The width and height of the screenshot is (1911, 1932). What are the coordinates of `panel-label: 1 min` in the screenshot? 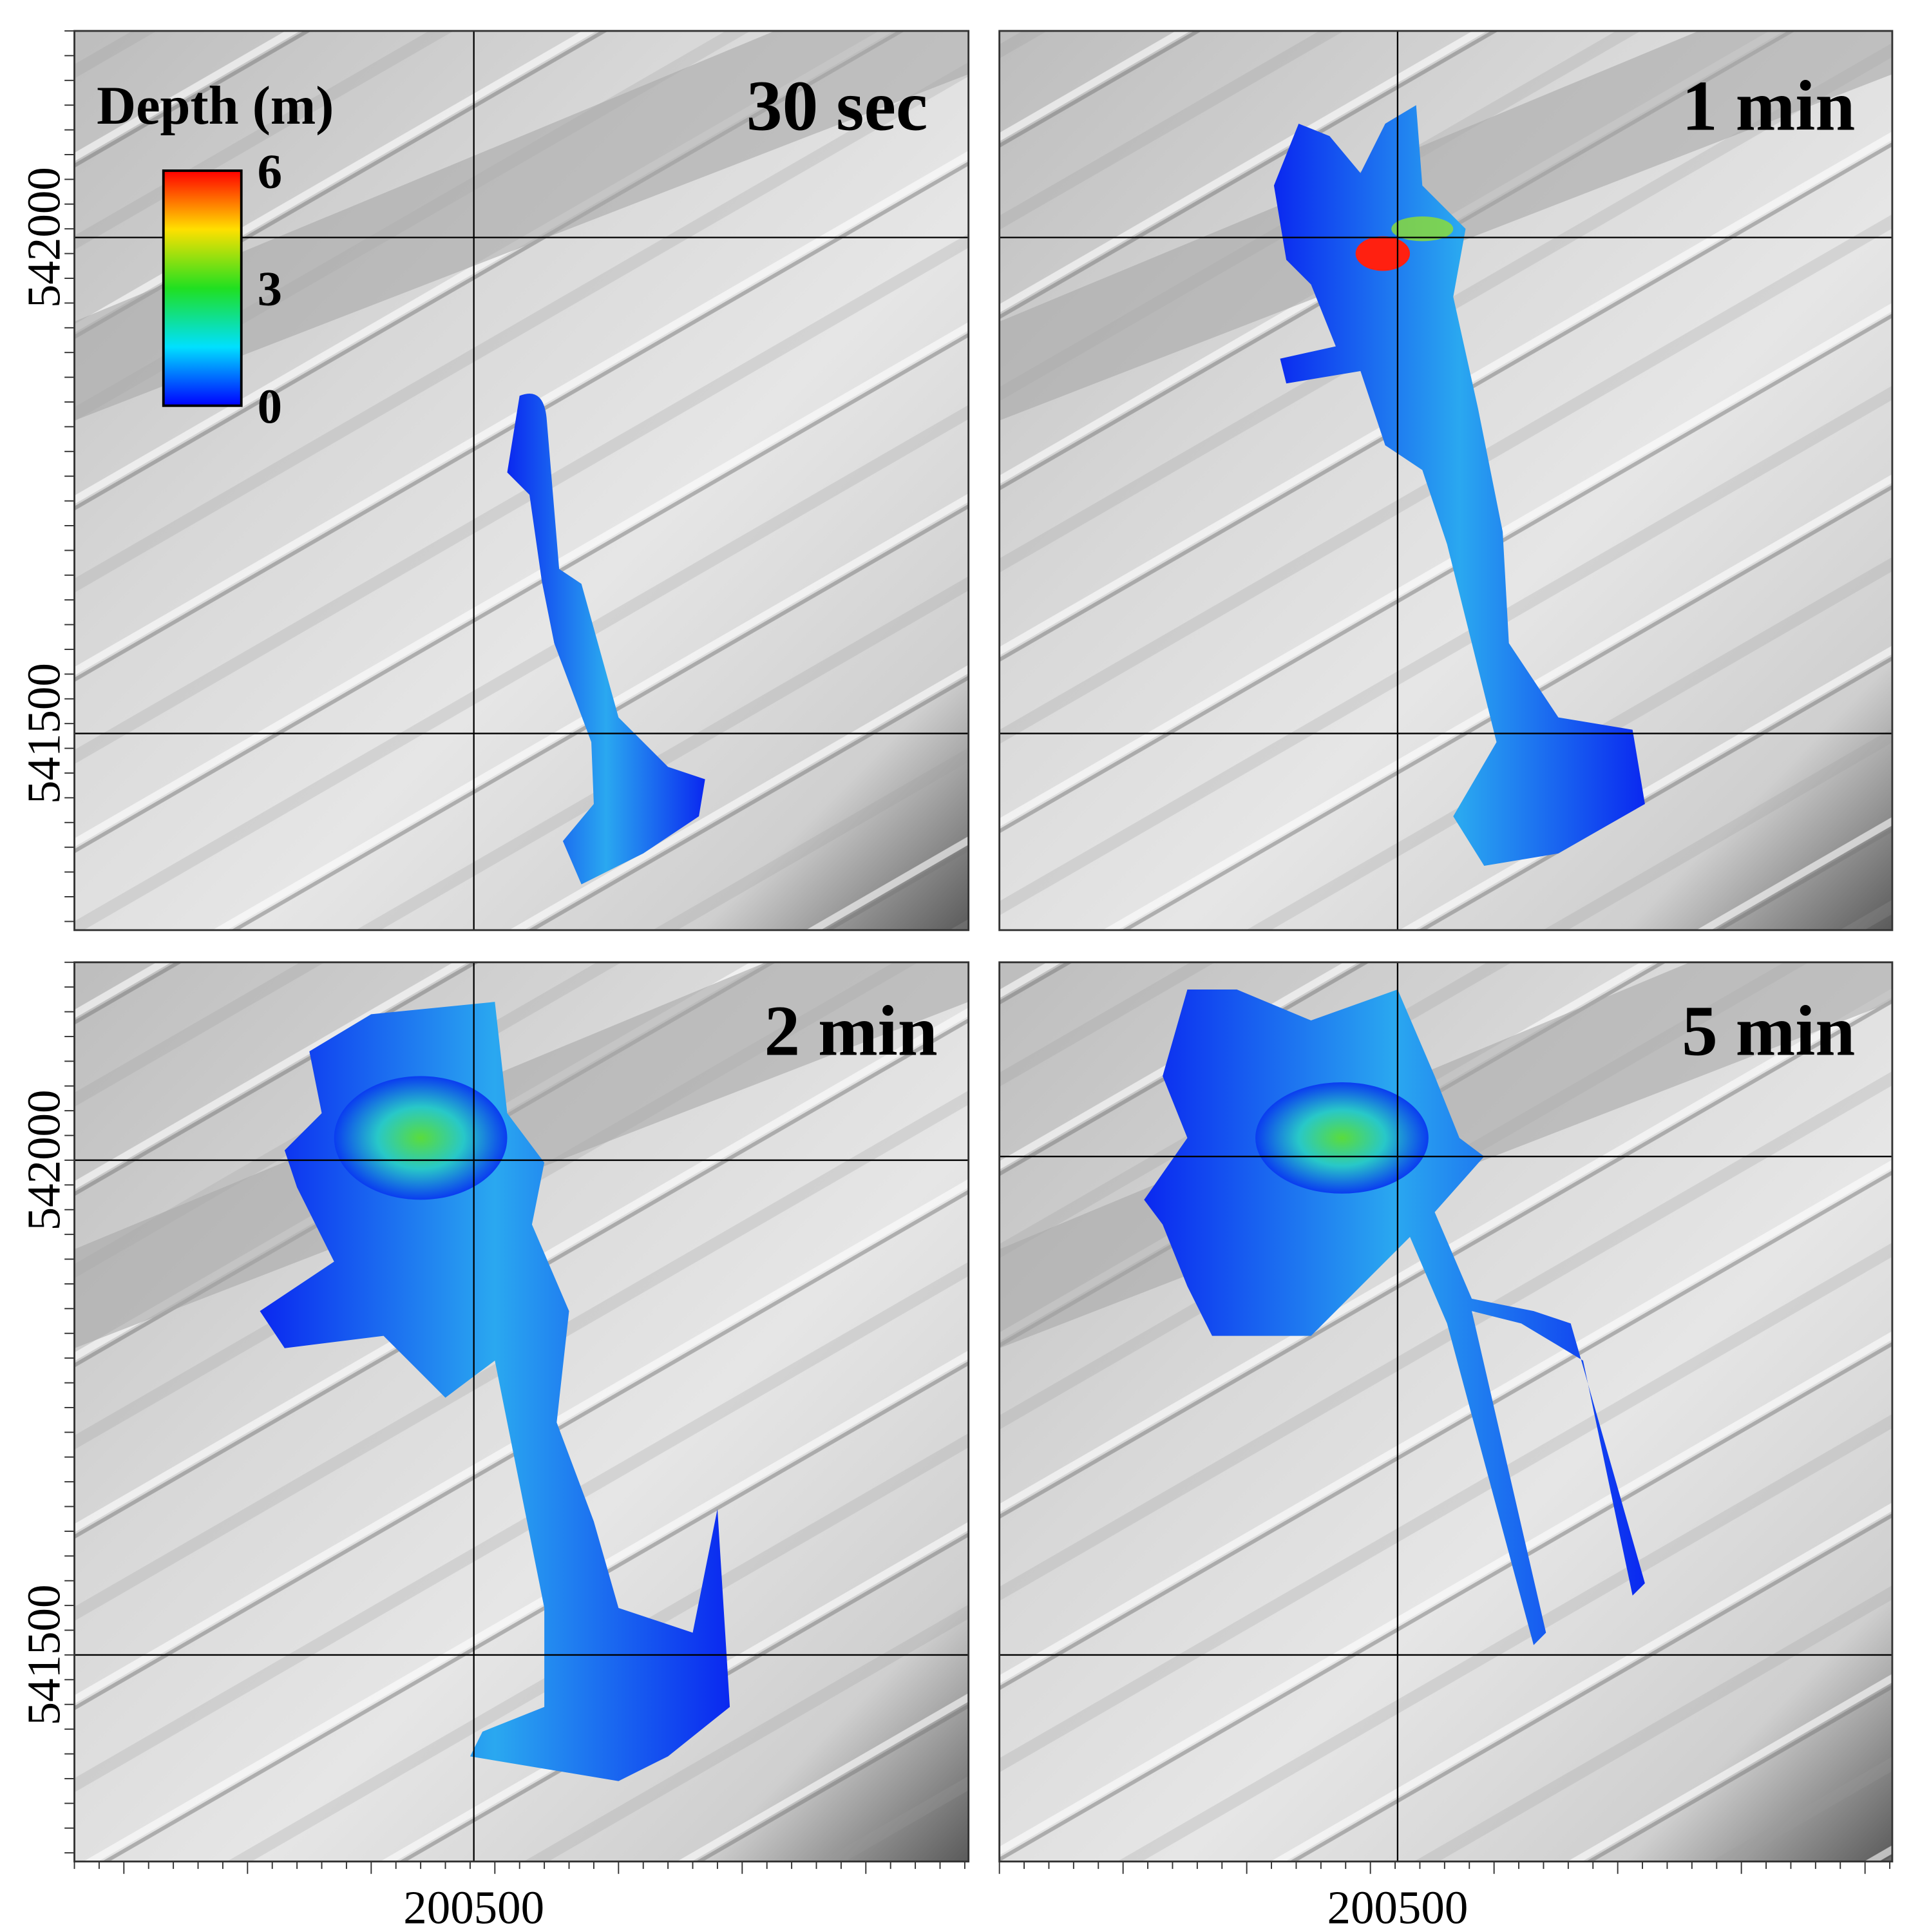 It's located at (1768, 106).